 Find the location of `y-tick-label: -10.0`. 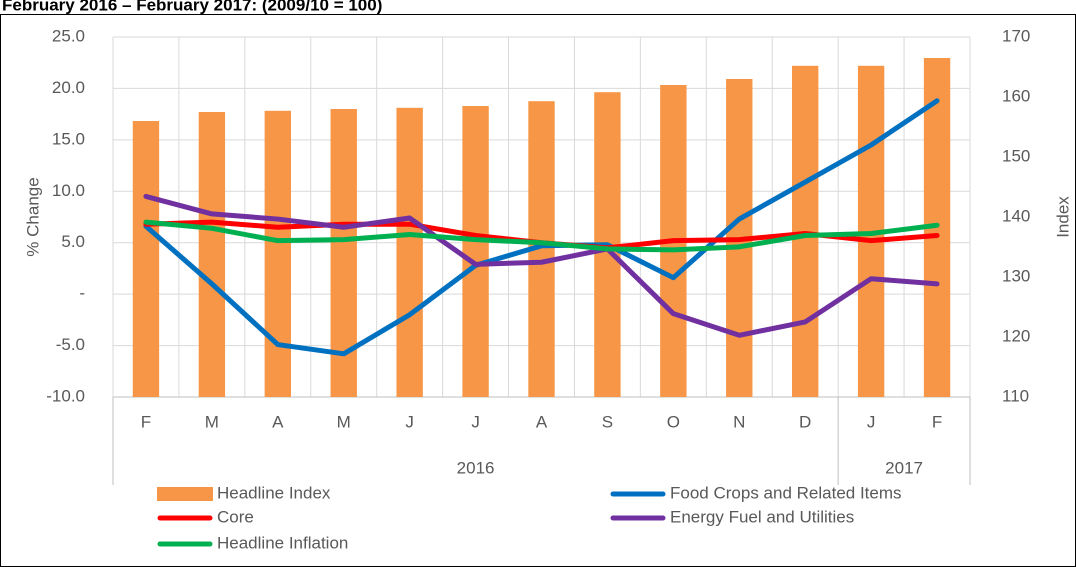

y-tick-label: -10.0 is located at coordinates (65, 395).